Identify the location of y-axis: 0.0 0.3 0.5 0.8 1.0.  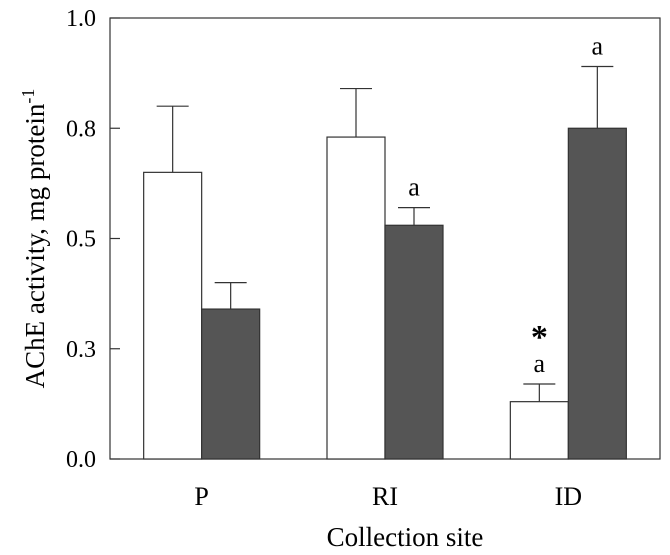
(93, 239).